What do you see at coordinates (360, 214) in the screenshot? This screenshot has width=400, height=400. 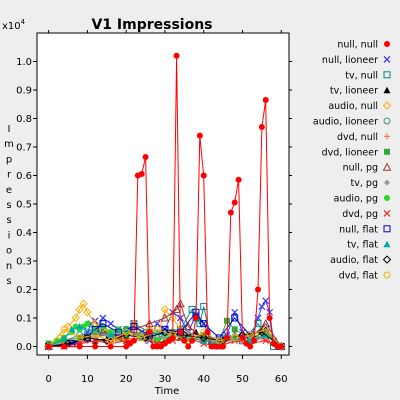 I see `legend-label: dvd, pg` at bounding box center [360, 214].